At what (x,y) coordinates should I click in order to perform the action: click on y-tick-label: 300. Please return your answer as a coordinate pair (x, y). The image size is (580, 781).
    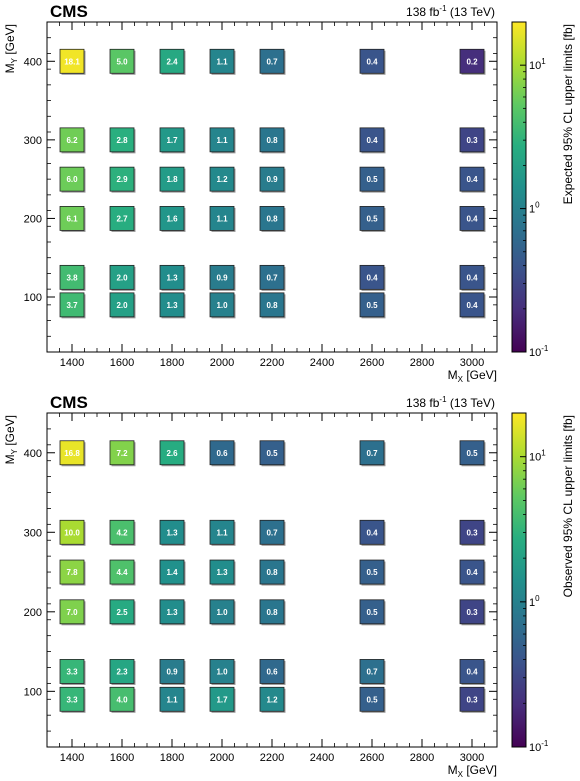
    Looking at the image, I should click on (33, 141).